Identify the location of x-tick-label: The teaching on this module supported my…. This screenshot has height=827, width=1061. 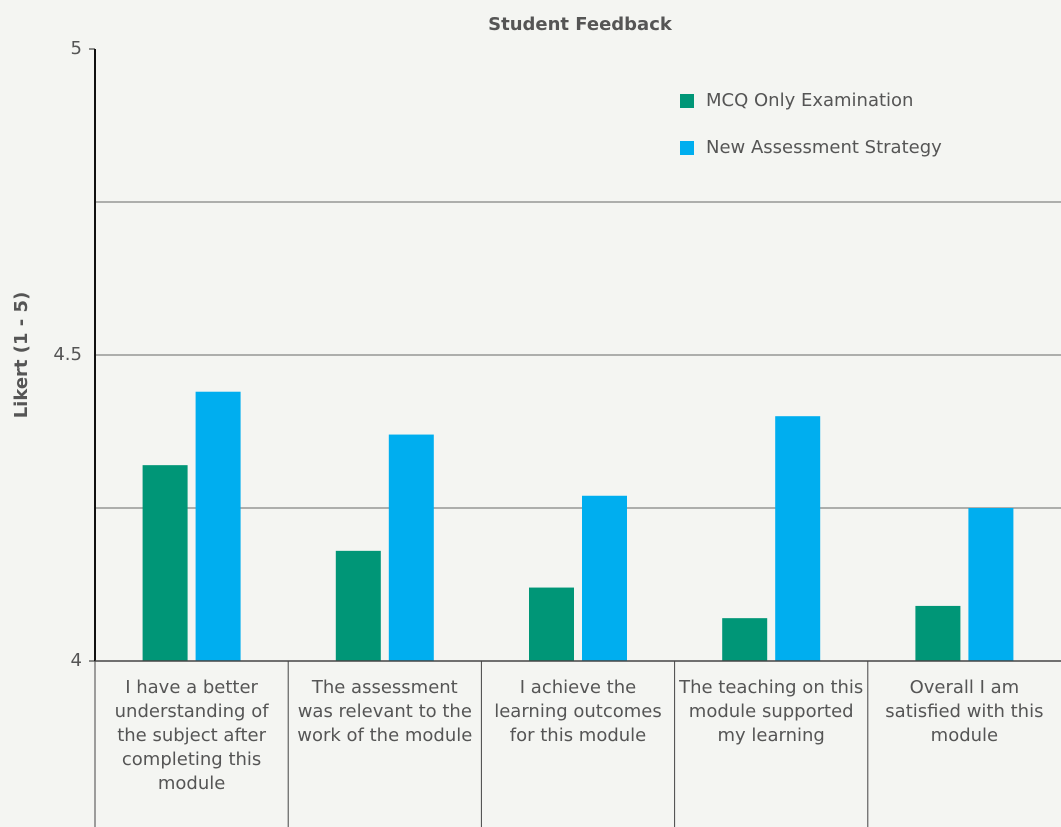
(771, 711).